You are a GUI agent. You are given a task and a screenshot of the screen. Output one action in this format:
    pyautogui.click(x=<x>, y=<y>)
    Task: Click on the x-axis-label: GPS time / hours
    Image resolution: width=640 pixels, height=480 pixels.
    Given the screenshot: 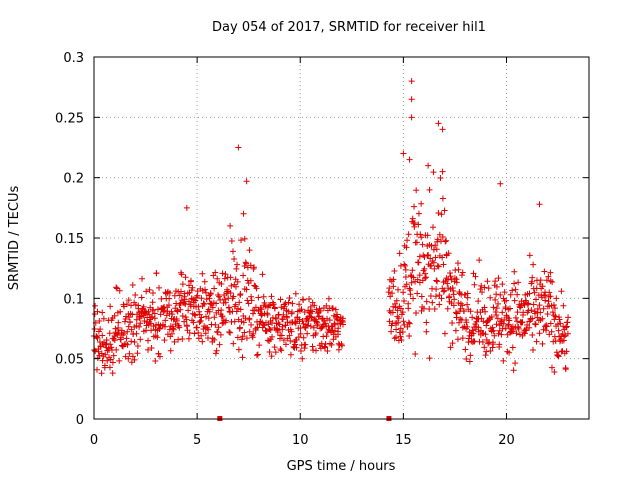 What is the action you would take?
    pyautogui.click(x=341, y=466)
    